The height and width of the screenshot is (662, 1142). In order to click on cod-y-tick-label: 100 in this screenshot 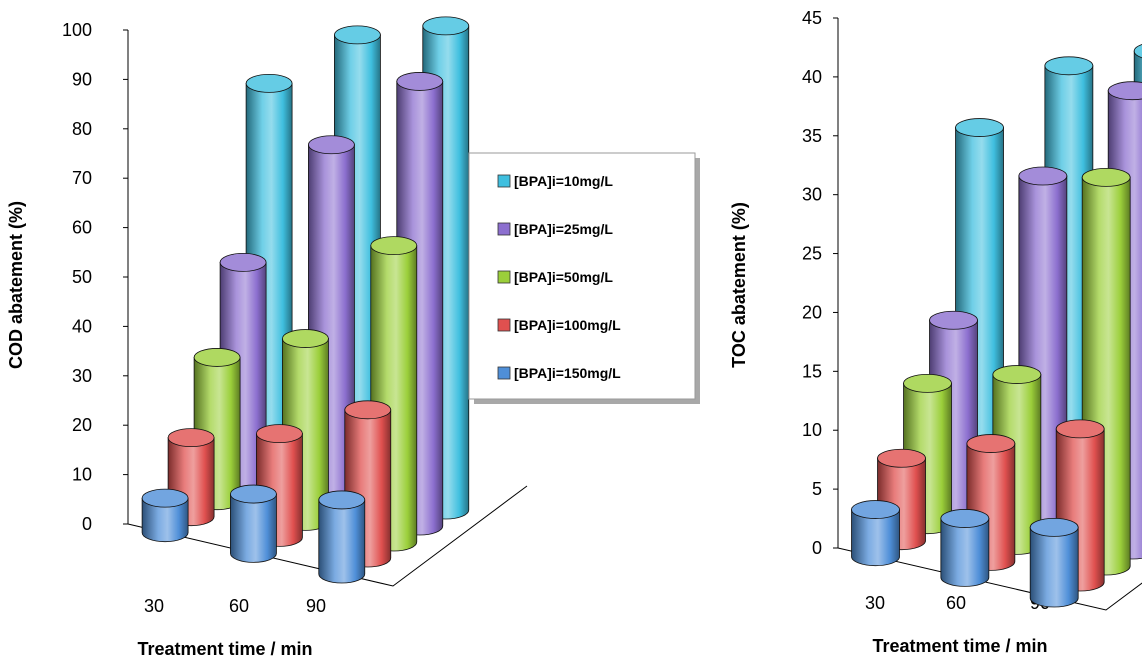, I will do `click(77, 30)`.